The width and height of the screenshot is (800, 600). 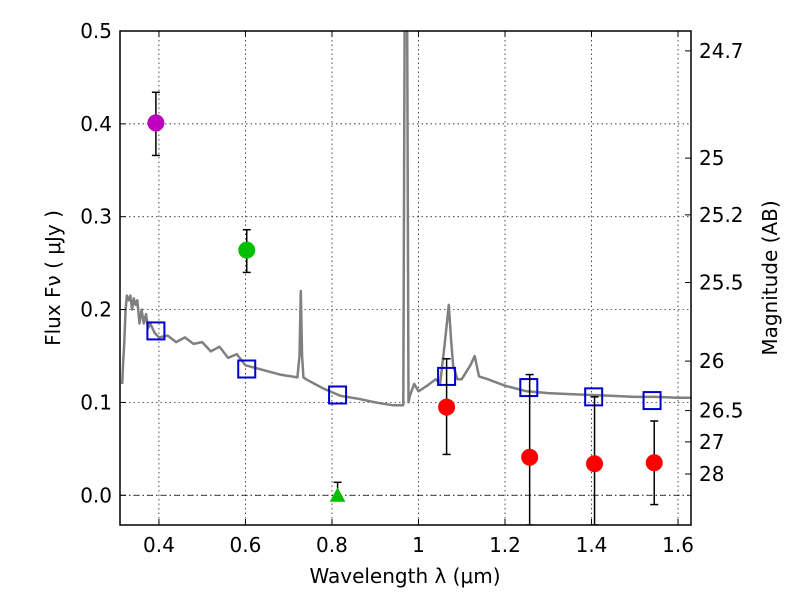 What do you see at coordinates (96, 217) in the screenshot?
I see `y-tick-label: 0.3` at bounding box center [96, 217].